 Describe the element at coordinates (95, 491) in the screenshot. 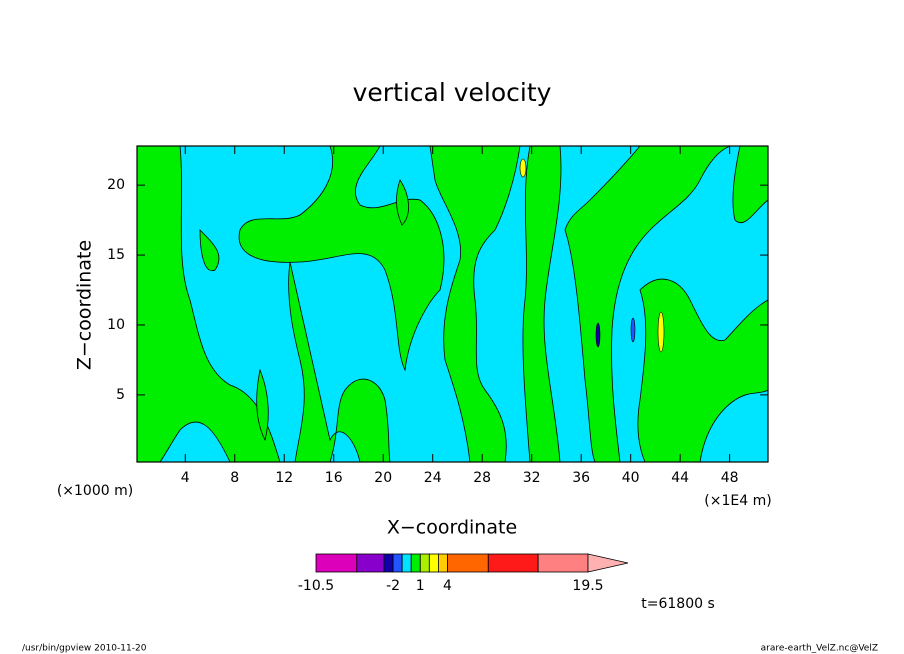

I see `y-unit-label: (×1000 m)` at that location.